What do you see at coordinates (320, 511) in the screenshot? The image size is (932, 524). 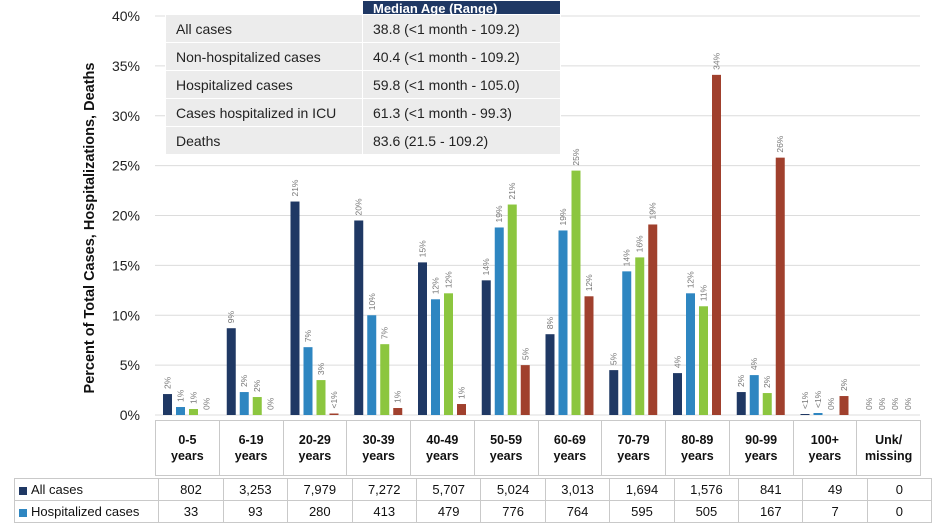 I see `count-cell: 280` at bounding box center [320, 511].